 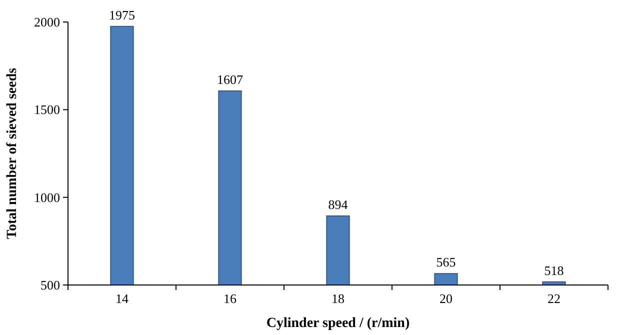 What do you see at coordinates (230, 79) in the screenshot?
I see `data-label: 1607` at bounding box center [230, 79].